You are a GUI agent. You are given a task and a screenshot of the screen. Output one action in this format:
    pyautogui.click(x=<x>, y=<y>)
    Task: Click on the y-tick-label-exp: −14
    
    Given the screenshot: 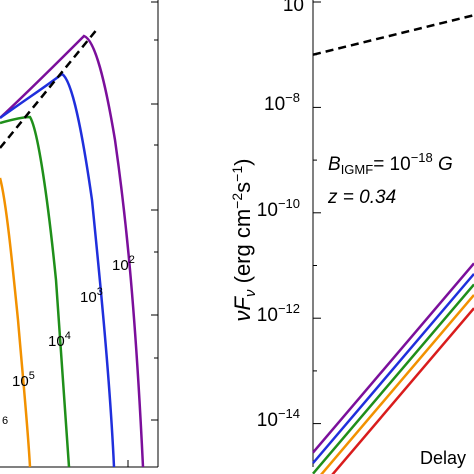 What is the action you would take?
    pyautogui.click(x=289, y=413)
    